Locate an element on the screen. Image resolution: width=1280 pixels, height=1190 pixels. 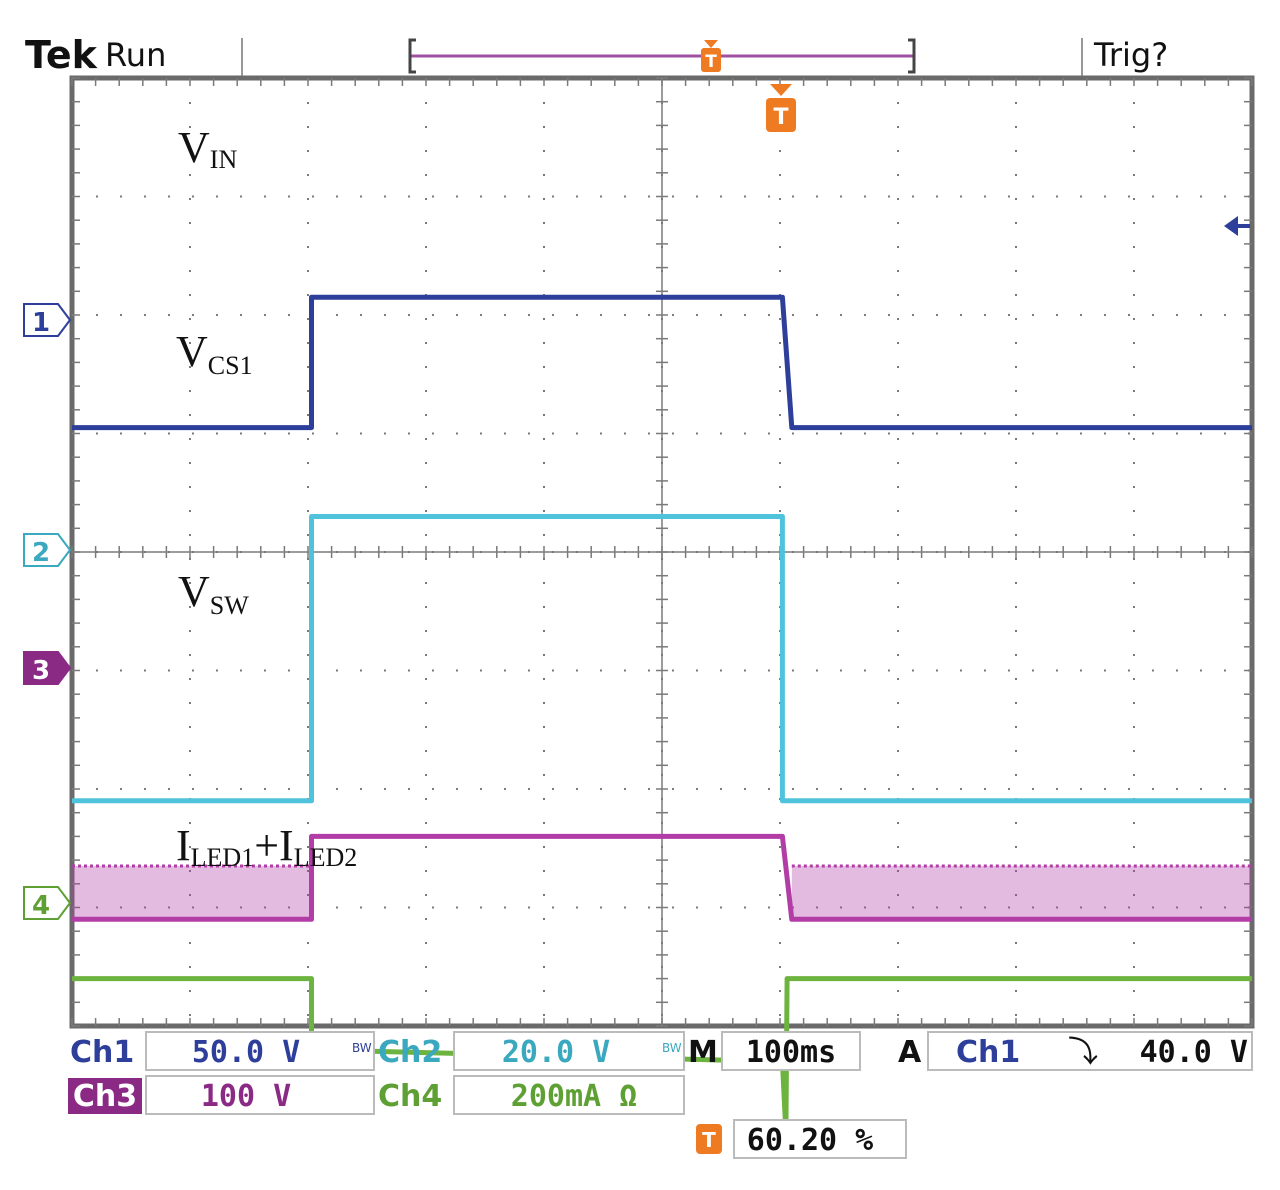
trigger-level-arrow-icon is located at coordinates (1231, 226).